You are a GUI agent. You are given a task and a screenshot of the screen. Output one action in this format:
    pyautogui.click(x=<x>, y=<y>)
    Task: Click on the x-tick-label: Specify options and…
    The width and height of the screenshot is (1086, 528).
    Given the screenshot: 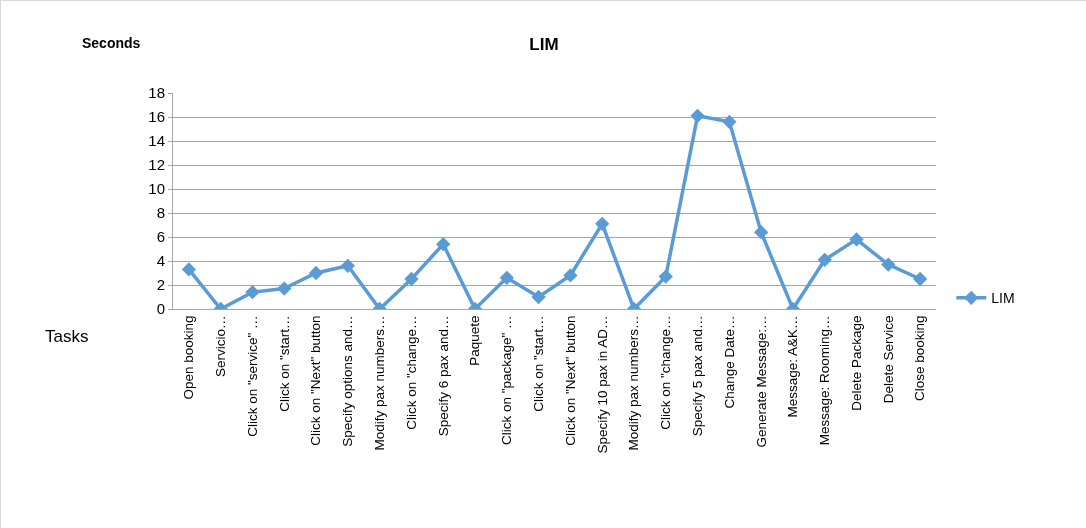 What is the action you would take?
    pyautogui.click(x=348, y=381)
    